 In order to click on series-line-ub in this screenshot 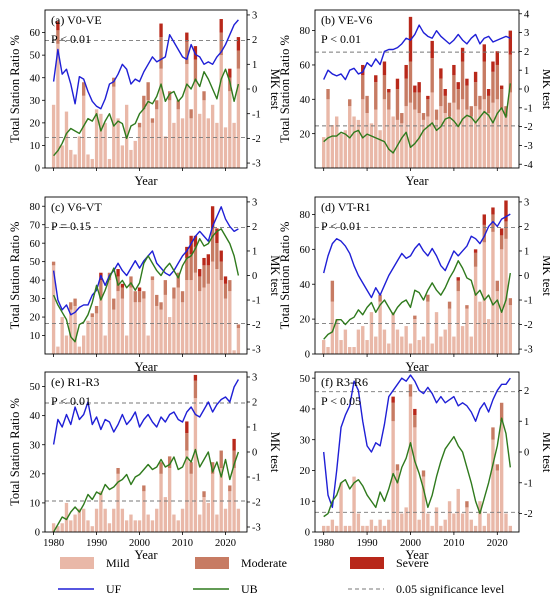, I will do `click(417, 300)`.